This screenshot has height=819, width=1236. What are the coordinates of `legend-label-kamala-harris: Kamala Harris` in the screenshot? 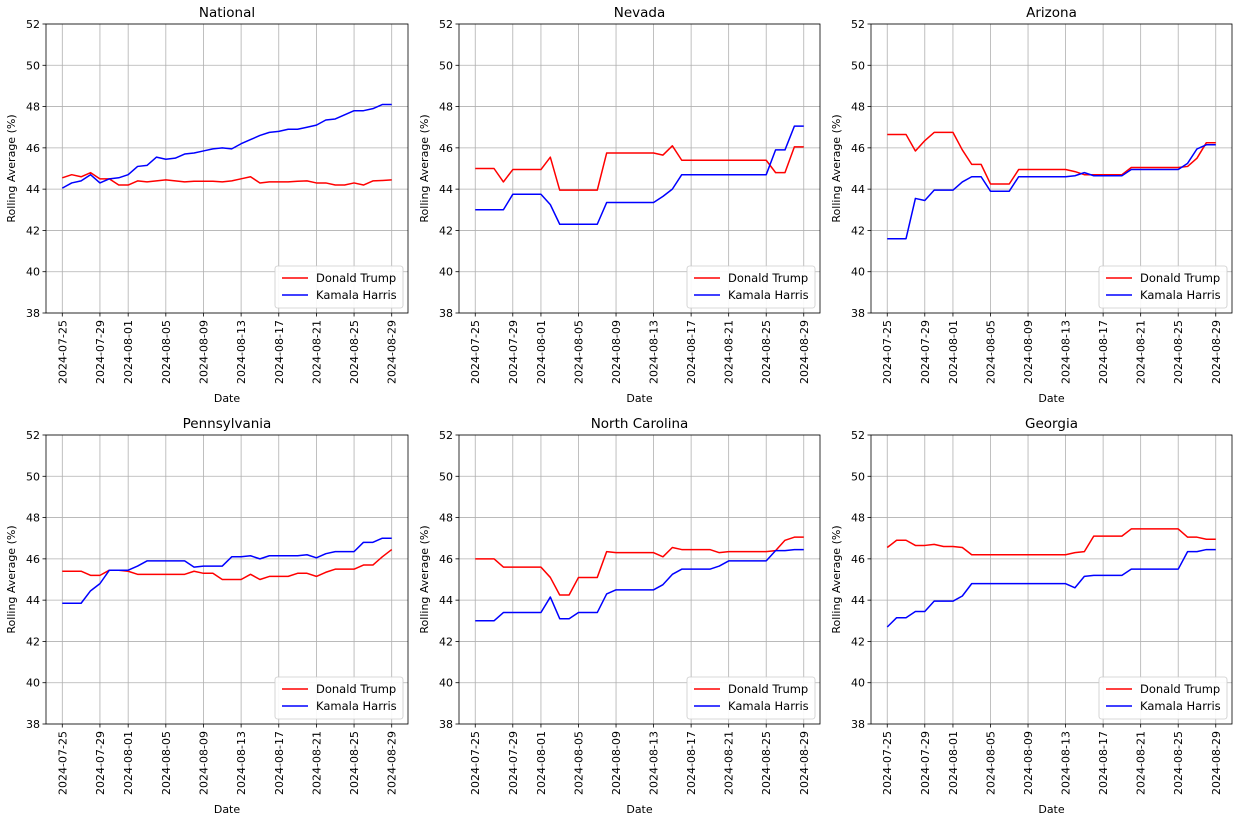 It's located at (768, 706).